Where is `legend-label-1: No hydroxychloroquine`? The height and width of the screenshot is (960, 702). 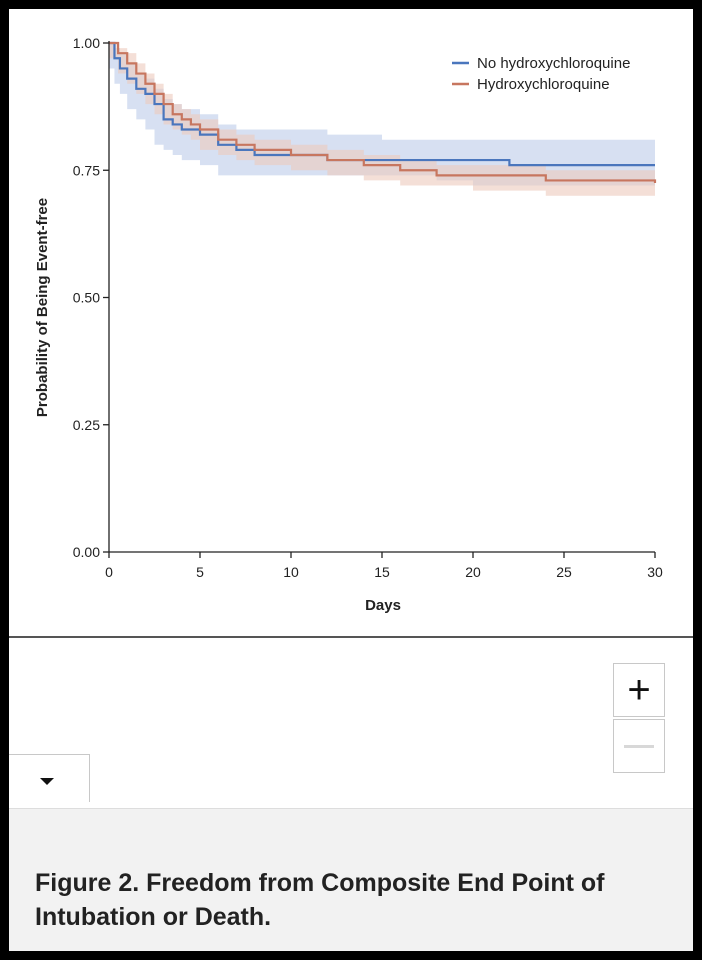
legend-label-1: No hydroxychloroquine is located at coordinates (553, 63).